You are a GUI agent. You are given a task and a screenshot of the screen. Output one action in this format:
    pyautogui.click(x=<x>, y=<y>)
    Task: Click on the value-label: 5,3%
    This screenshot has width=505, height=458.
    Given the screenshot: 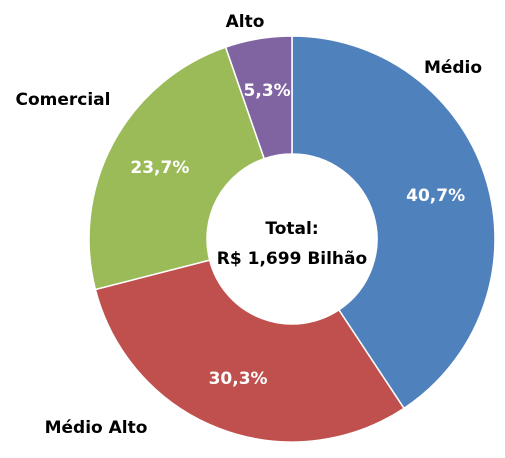 What is the action you would take?
    pyautogui.click(x=267, y=91)
    